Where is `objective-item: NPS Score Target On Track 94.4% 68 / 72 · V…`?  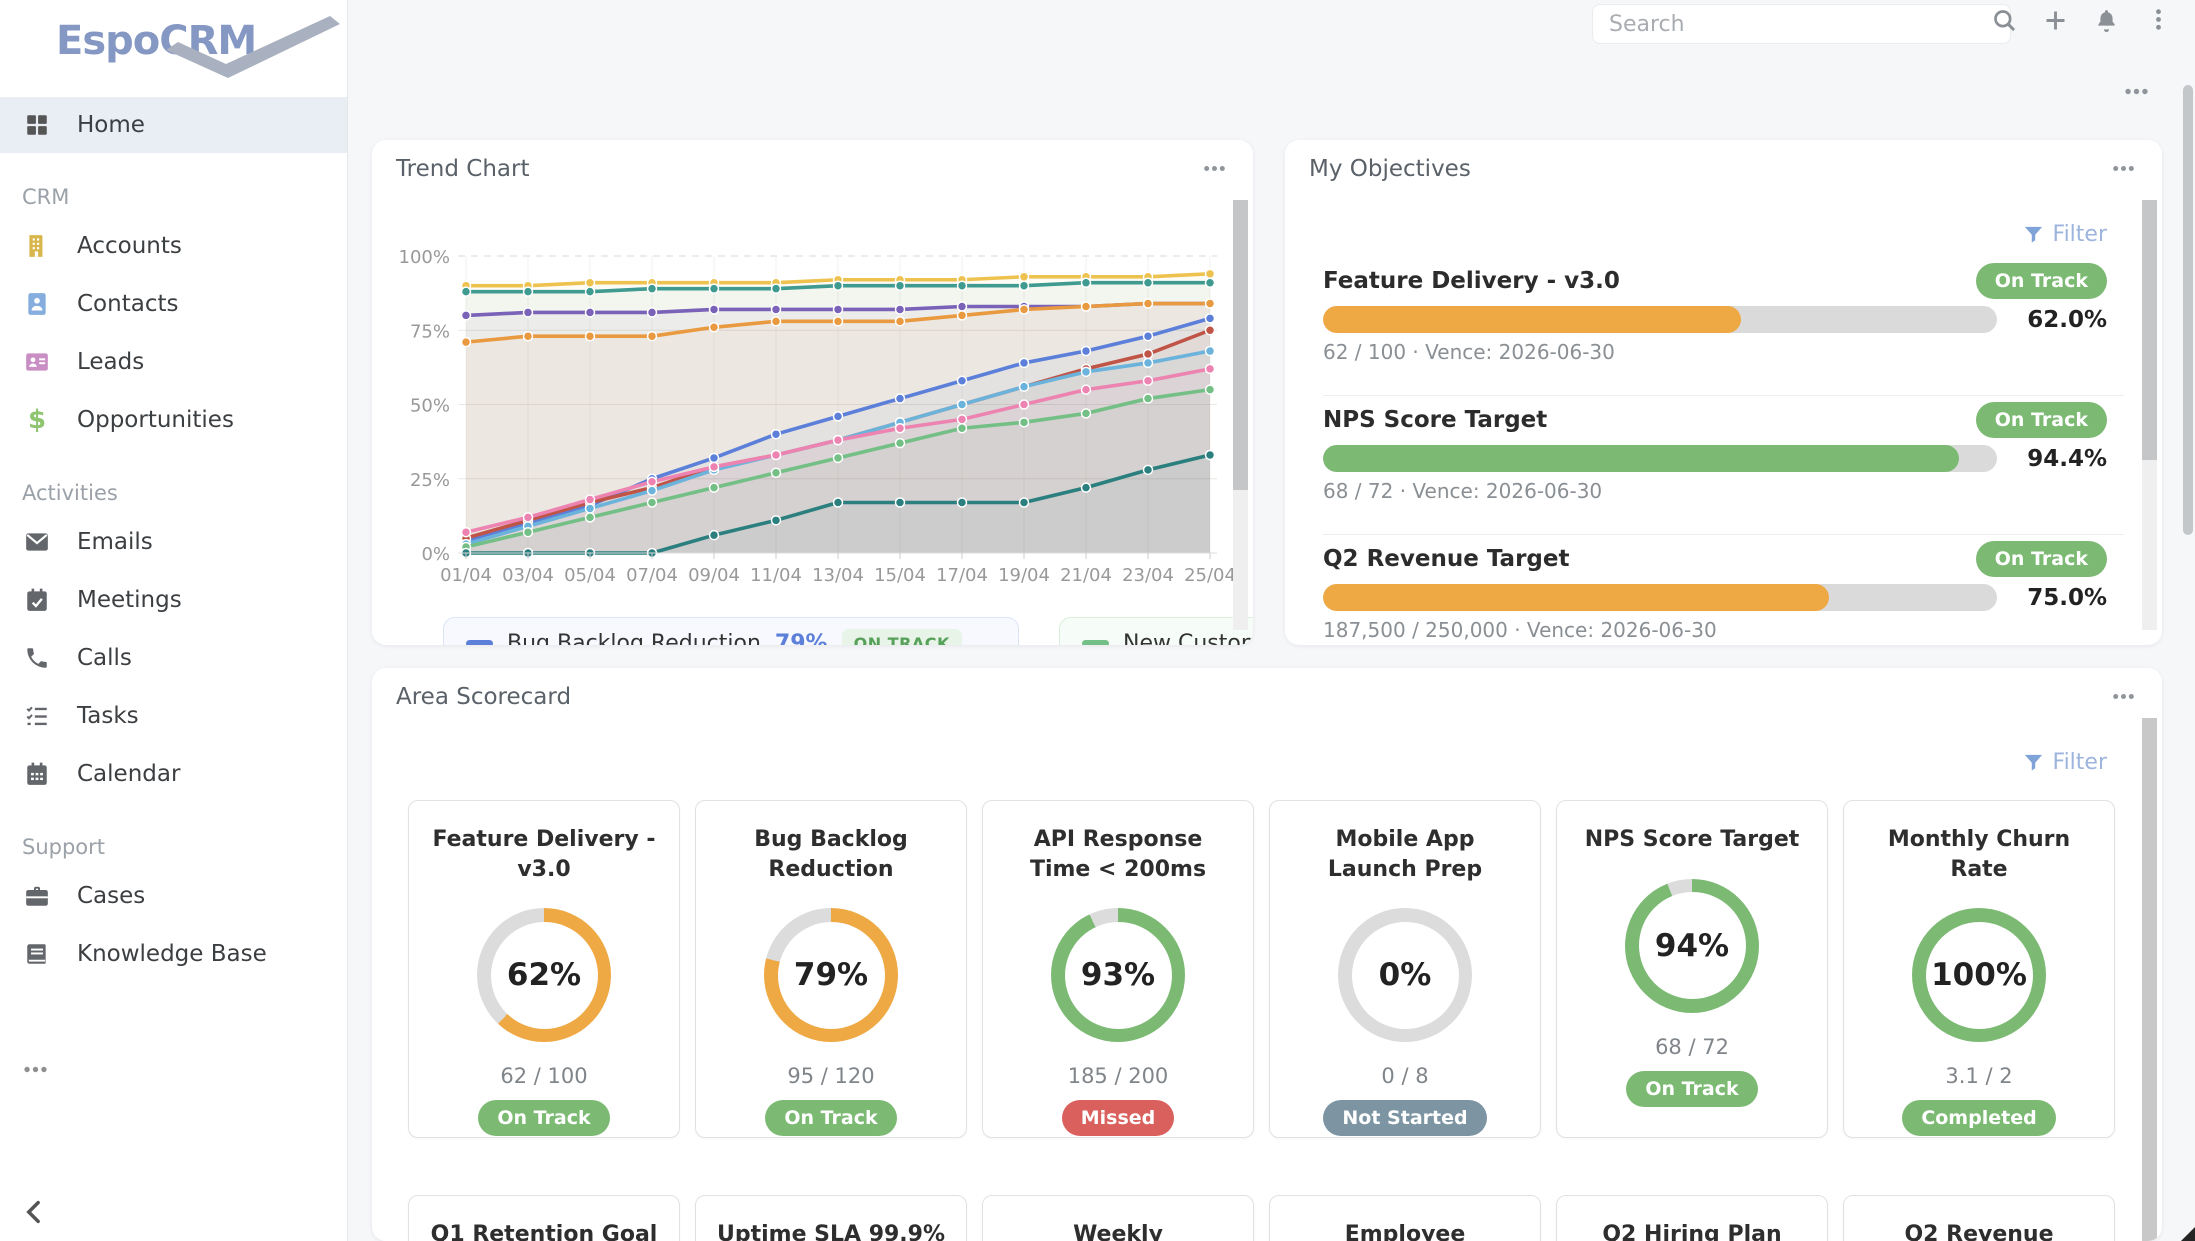
objective-item: NPS Score Target On Track 94.4% 68 / 72 · V… is located at coordinates (1715, 472).